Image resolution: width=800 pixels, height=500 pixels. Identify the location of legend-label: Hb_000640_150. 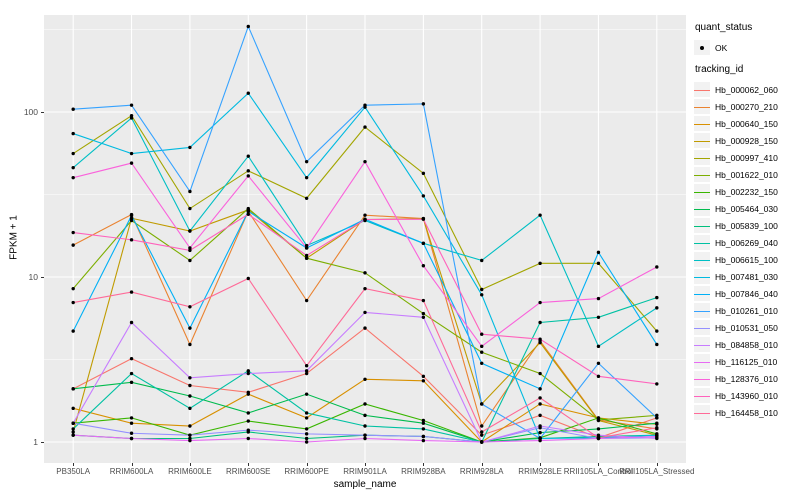
(746, 123).